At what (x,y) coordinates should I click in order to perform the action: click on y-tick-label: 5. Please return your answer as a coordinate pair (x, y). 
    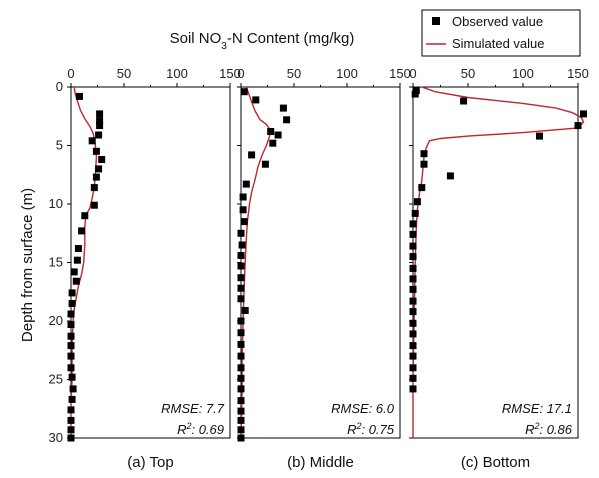
    Looking at the image, I should click on (59, 145).